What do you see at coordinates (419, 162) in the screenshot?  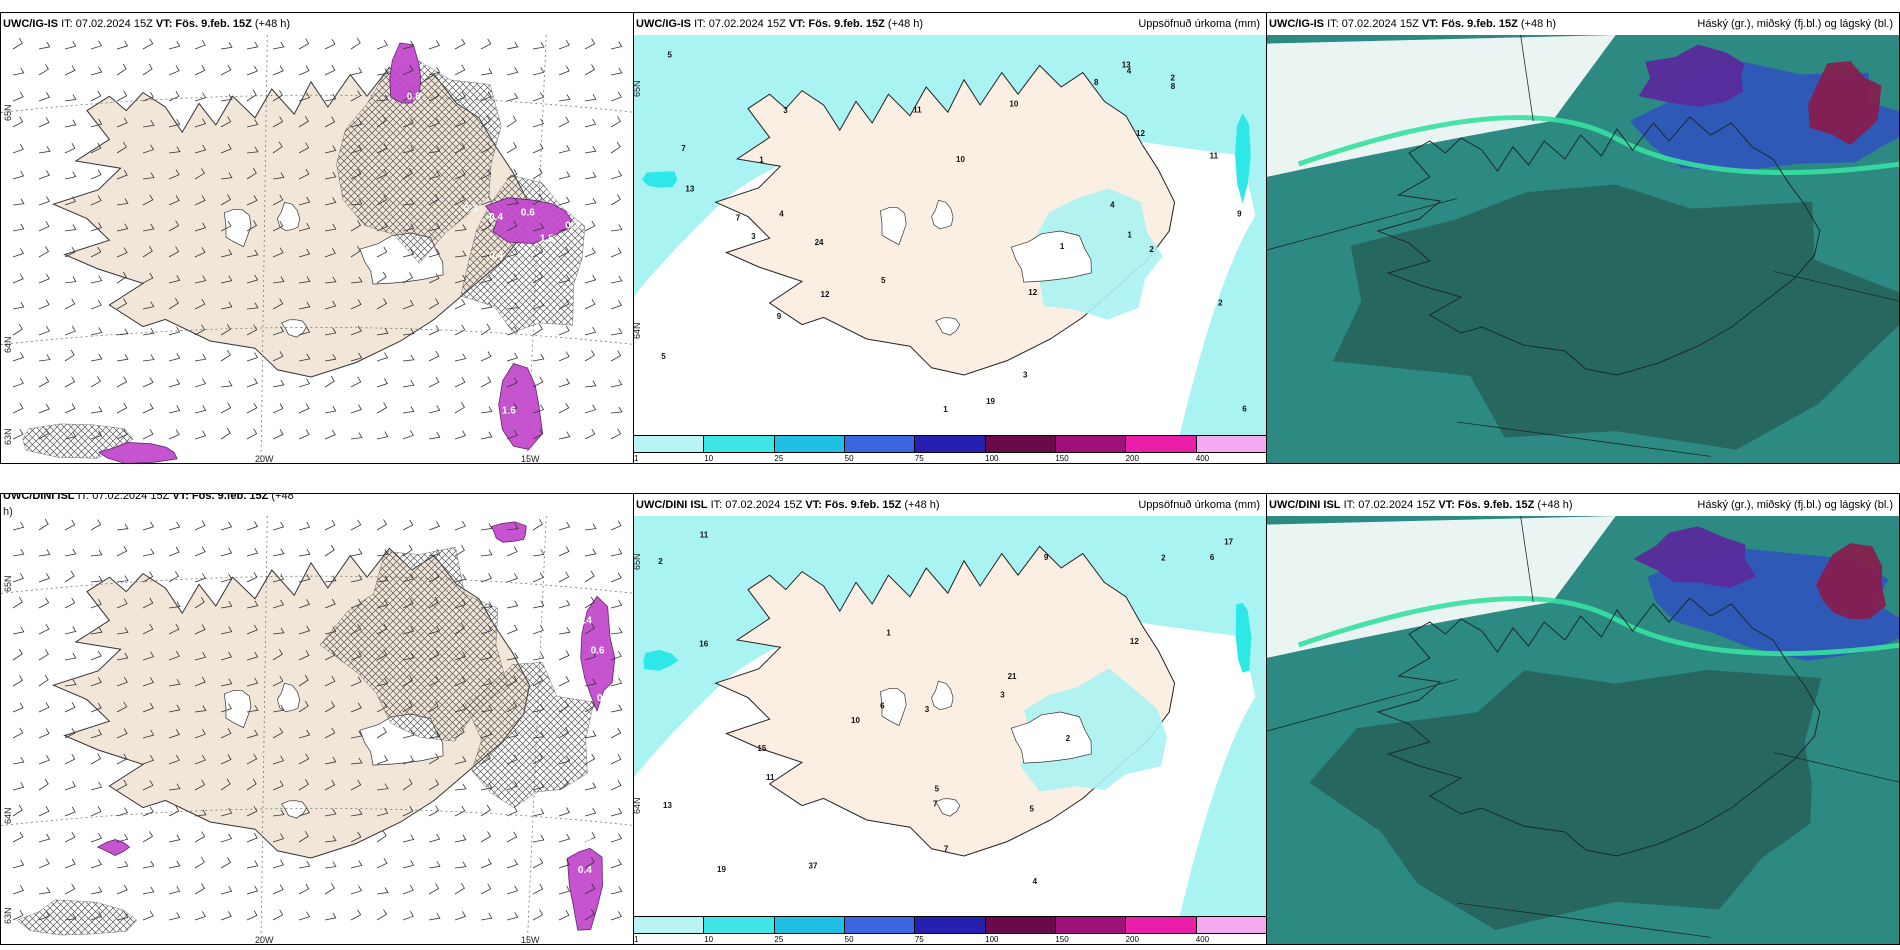 I see `hatch-area` at bounding box center [419, 162].